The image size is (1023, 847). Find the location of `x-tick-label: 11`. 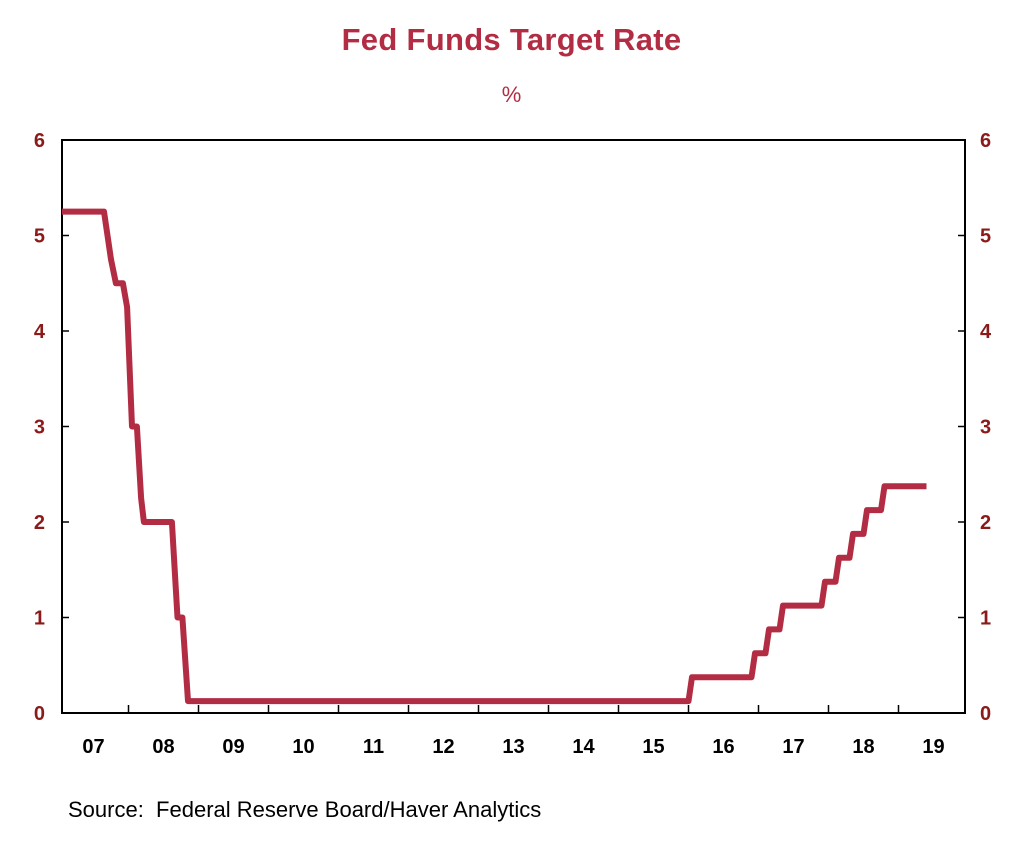

x-tick-label: 11 is located at coordinates (373, 747).